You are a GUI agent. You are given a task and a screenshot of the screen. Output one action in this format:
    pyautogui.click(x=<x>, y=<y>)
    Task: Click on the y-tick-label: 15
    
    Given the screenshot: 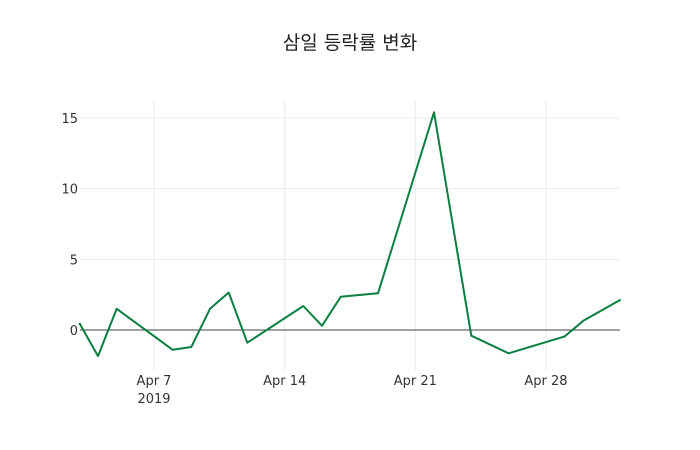 What is the action you would take?
    pyautogui.click(x=69, y=119)
    